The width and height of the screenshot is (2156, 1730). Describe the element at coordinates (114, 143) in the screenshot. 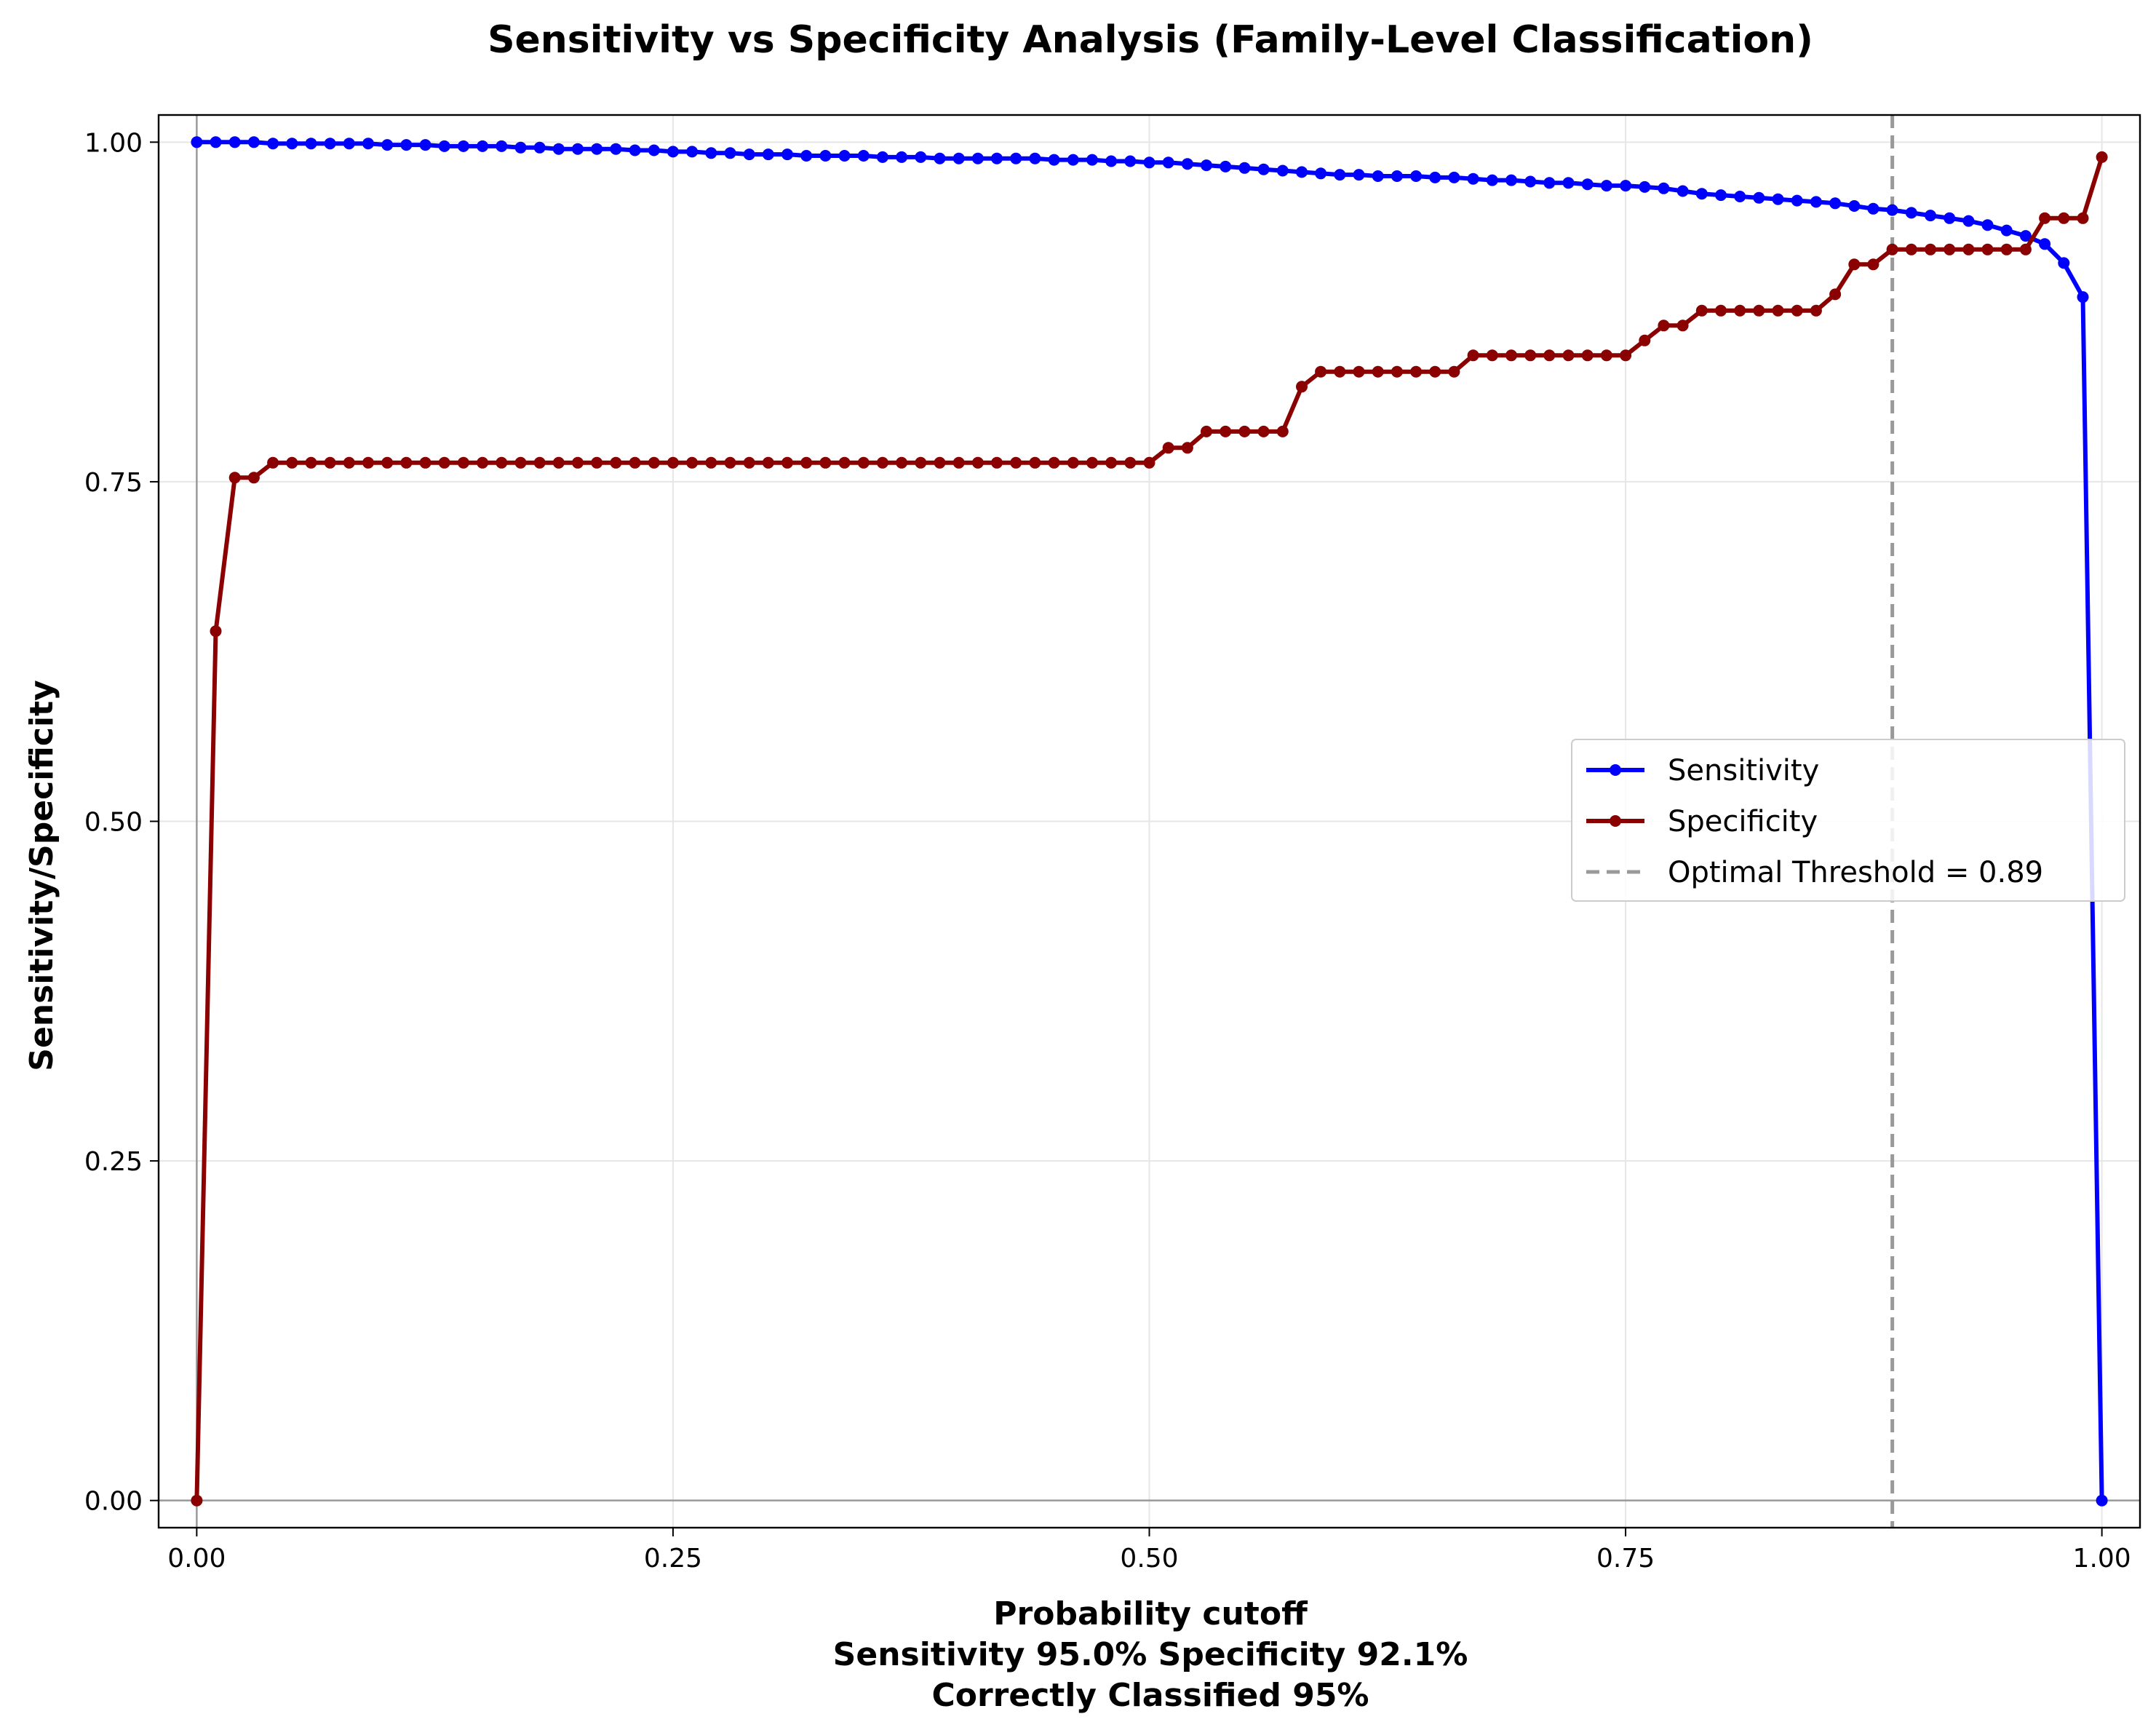

I see `y-tick-label: 1.00` at that location.